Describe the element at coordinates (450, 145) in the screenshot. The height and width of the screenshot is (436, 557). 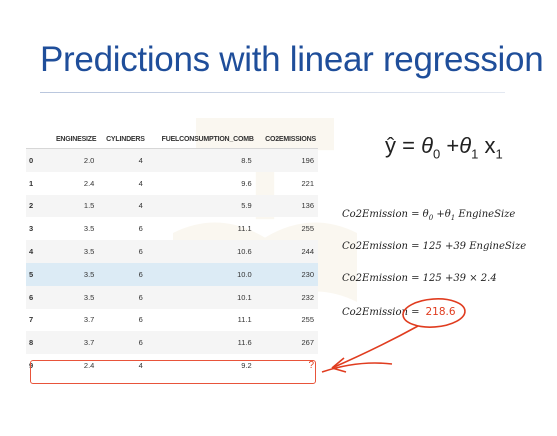
I see `plus-sign: +` at that location.